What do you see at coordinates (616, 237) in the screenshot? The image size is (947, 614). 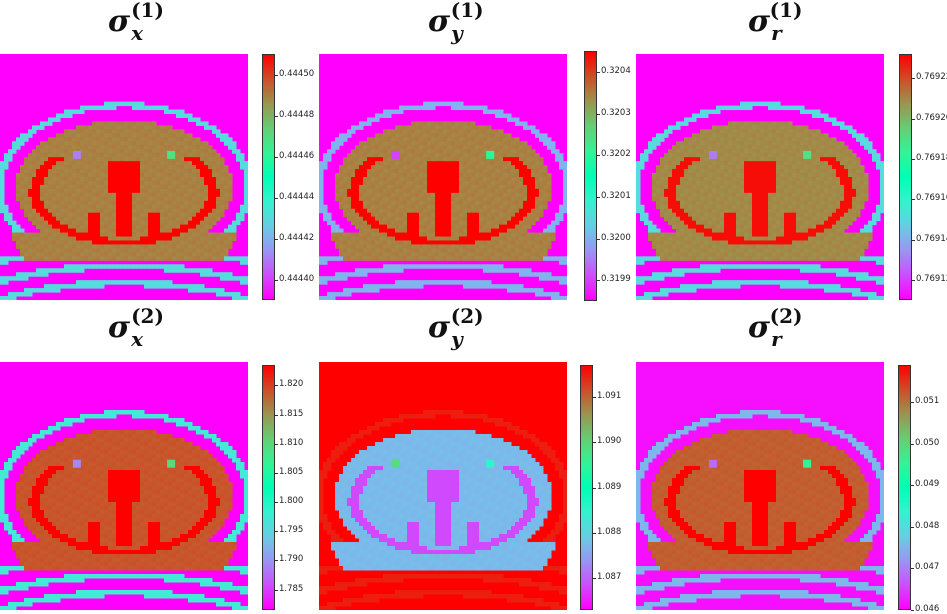 I see `colorbar-tick-label: 0.3200` at bounding box center [616, 237].